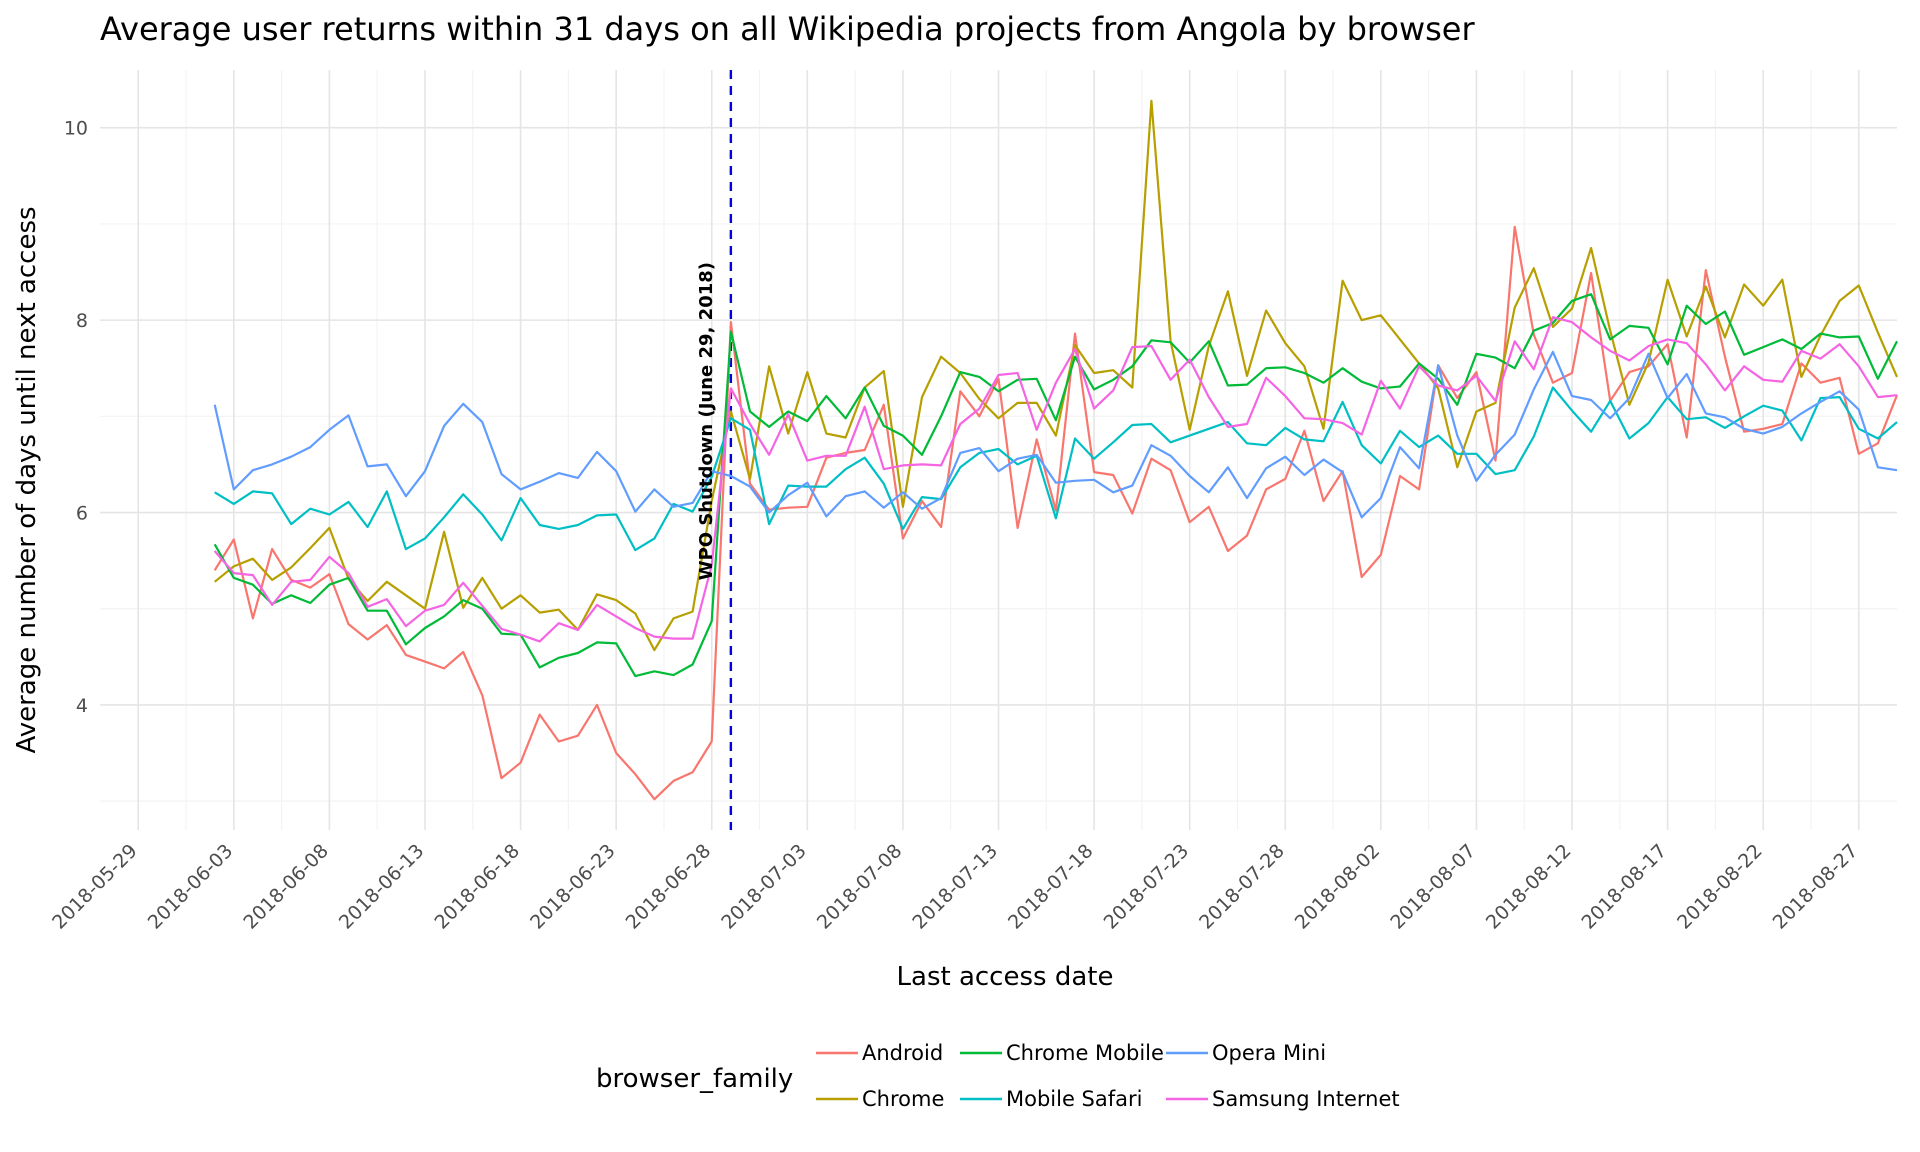 This screenshot has height=1152, width=1920. I want to click on x-tick-label: 2018-07-08, so click(860, 887).